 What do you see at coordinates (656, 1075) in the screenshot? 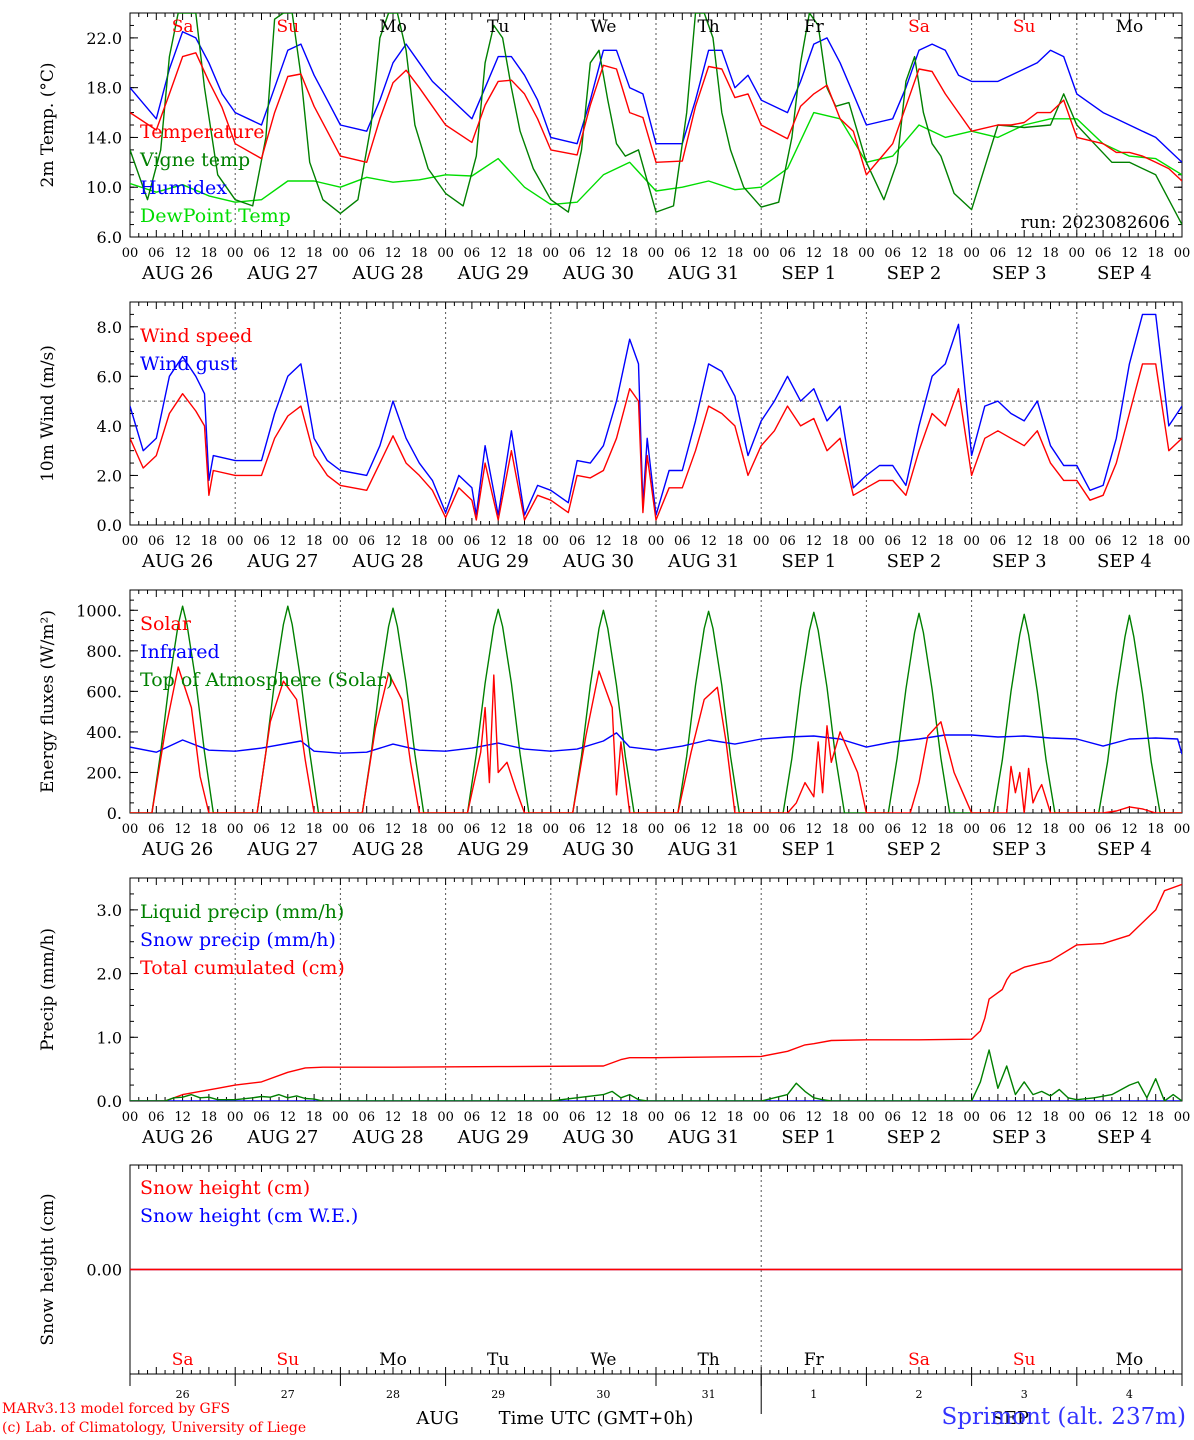
I see `series-line-liquid-precip-mm-h-` at bounding box center [656, 1075].